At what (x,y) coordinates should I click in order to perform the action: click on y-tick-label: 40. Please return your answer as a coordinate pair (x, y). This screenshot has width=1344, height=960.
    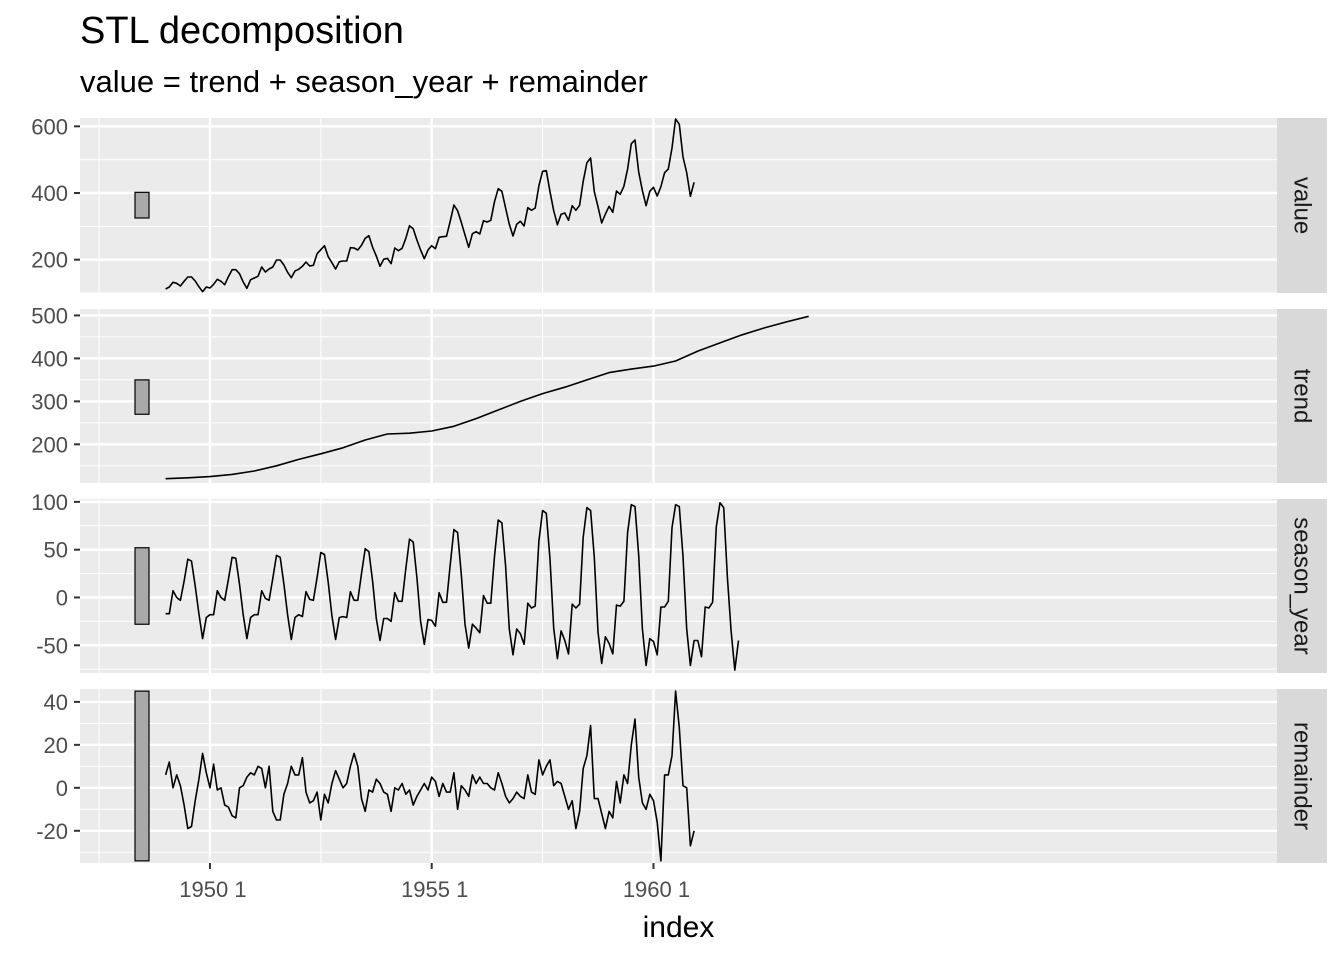
    Looking at the image, I should click on (56, 702).